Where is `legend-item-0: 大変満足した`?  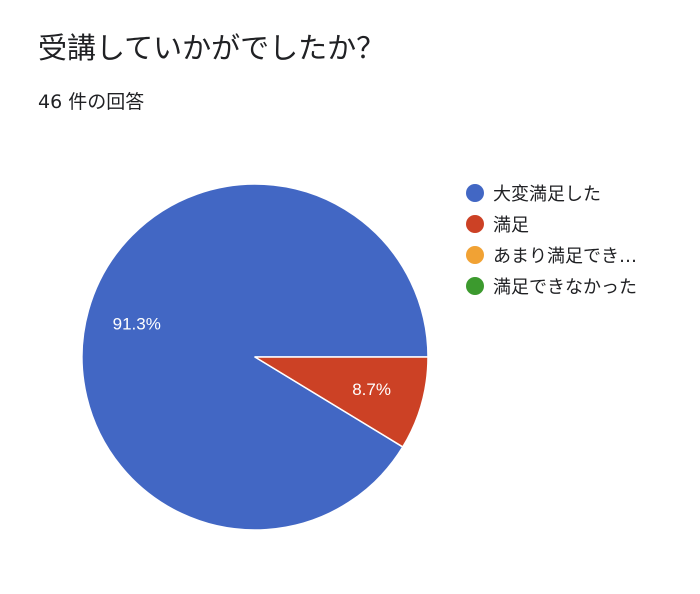
legend-item-0: 大変満足した is located at coordinates (551, 193).